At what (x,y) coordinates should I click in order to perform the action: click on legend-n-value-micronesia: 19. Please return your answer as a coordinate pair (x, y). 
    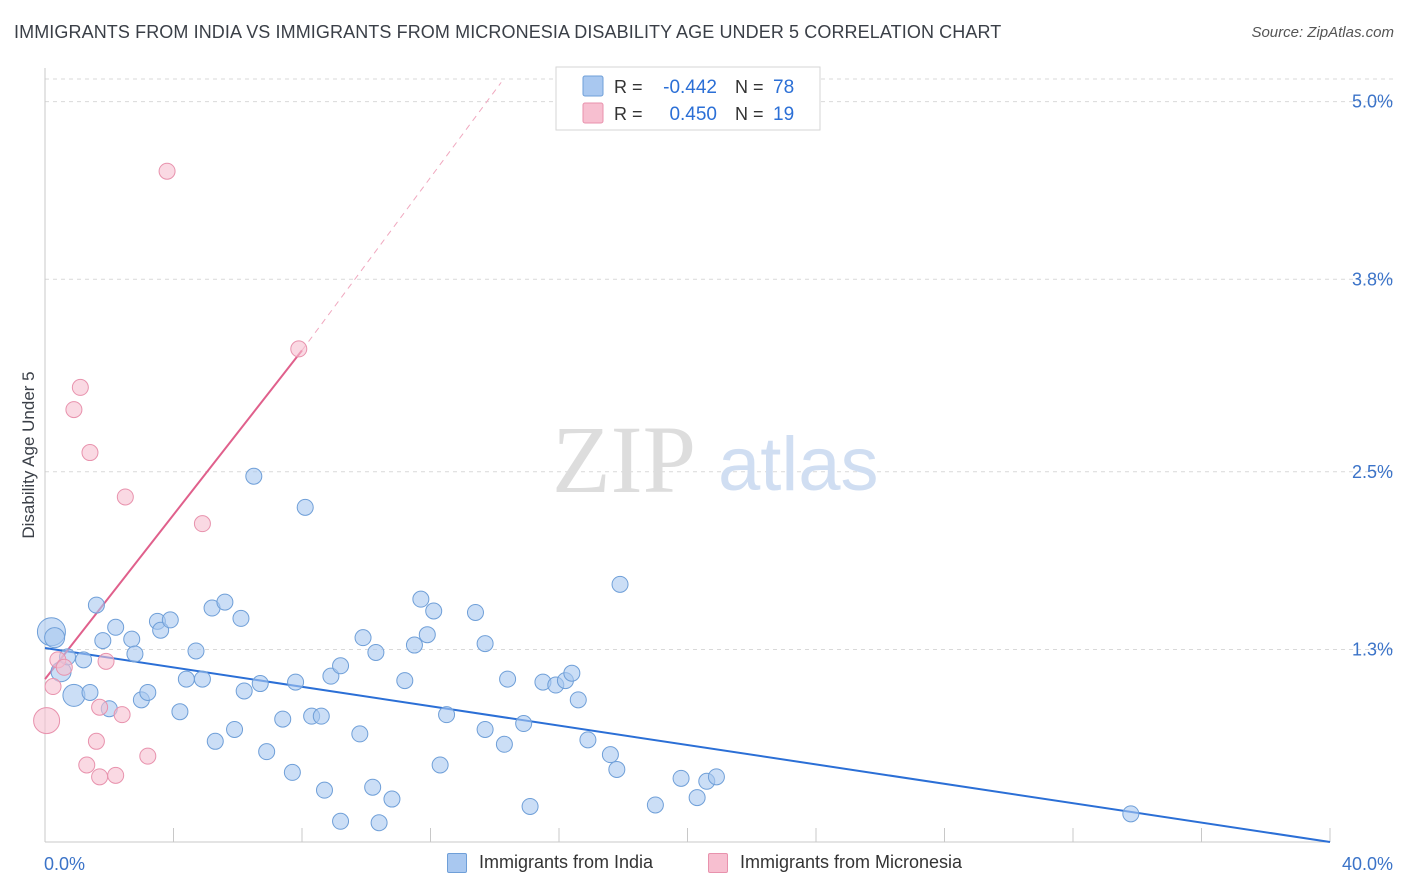
    Looking at the image, I should click on (783, 114).